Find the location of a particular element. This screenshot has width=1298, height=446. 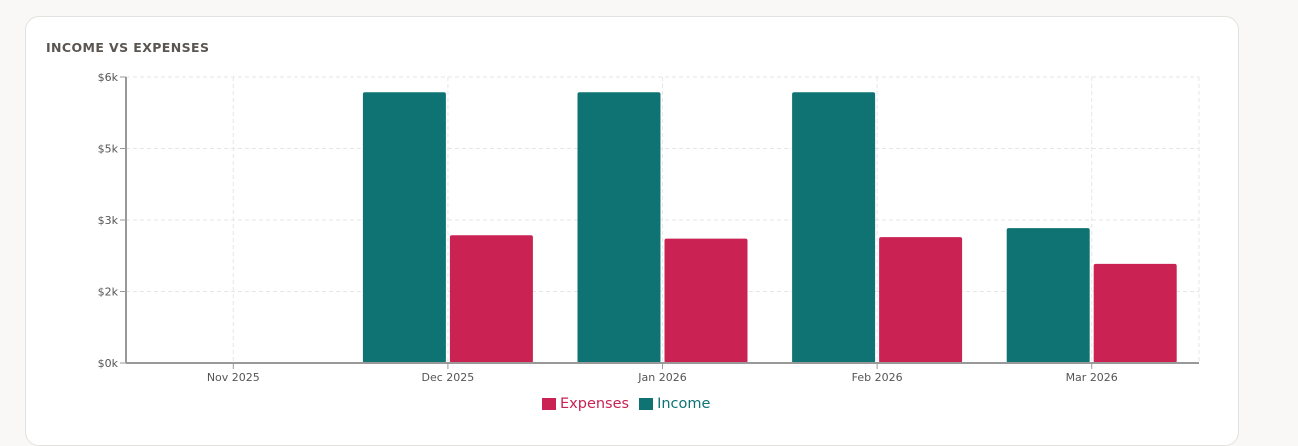

x-tick-label: Mar 2026 is located at coordinates (1092, 377).